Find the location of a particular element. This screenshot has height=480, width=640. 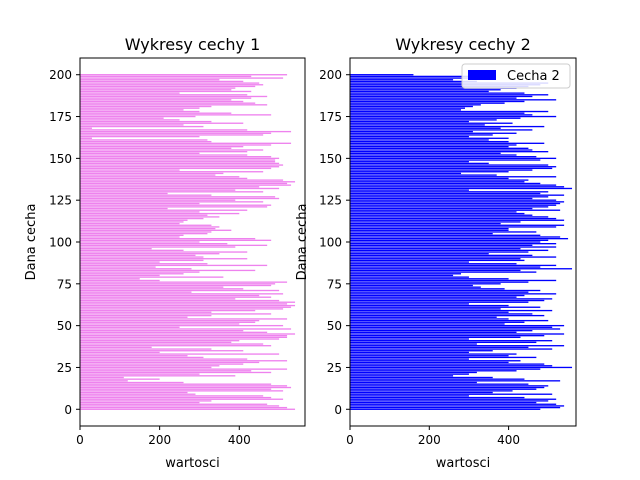

y-tick-label: 125 is located at coordinates (330, 201).